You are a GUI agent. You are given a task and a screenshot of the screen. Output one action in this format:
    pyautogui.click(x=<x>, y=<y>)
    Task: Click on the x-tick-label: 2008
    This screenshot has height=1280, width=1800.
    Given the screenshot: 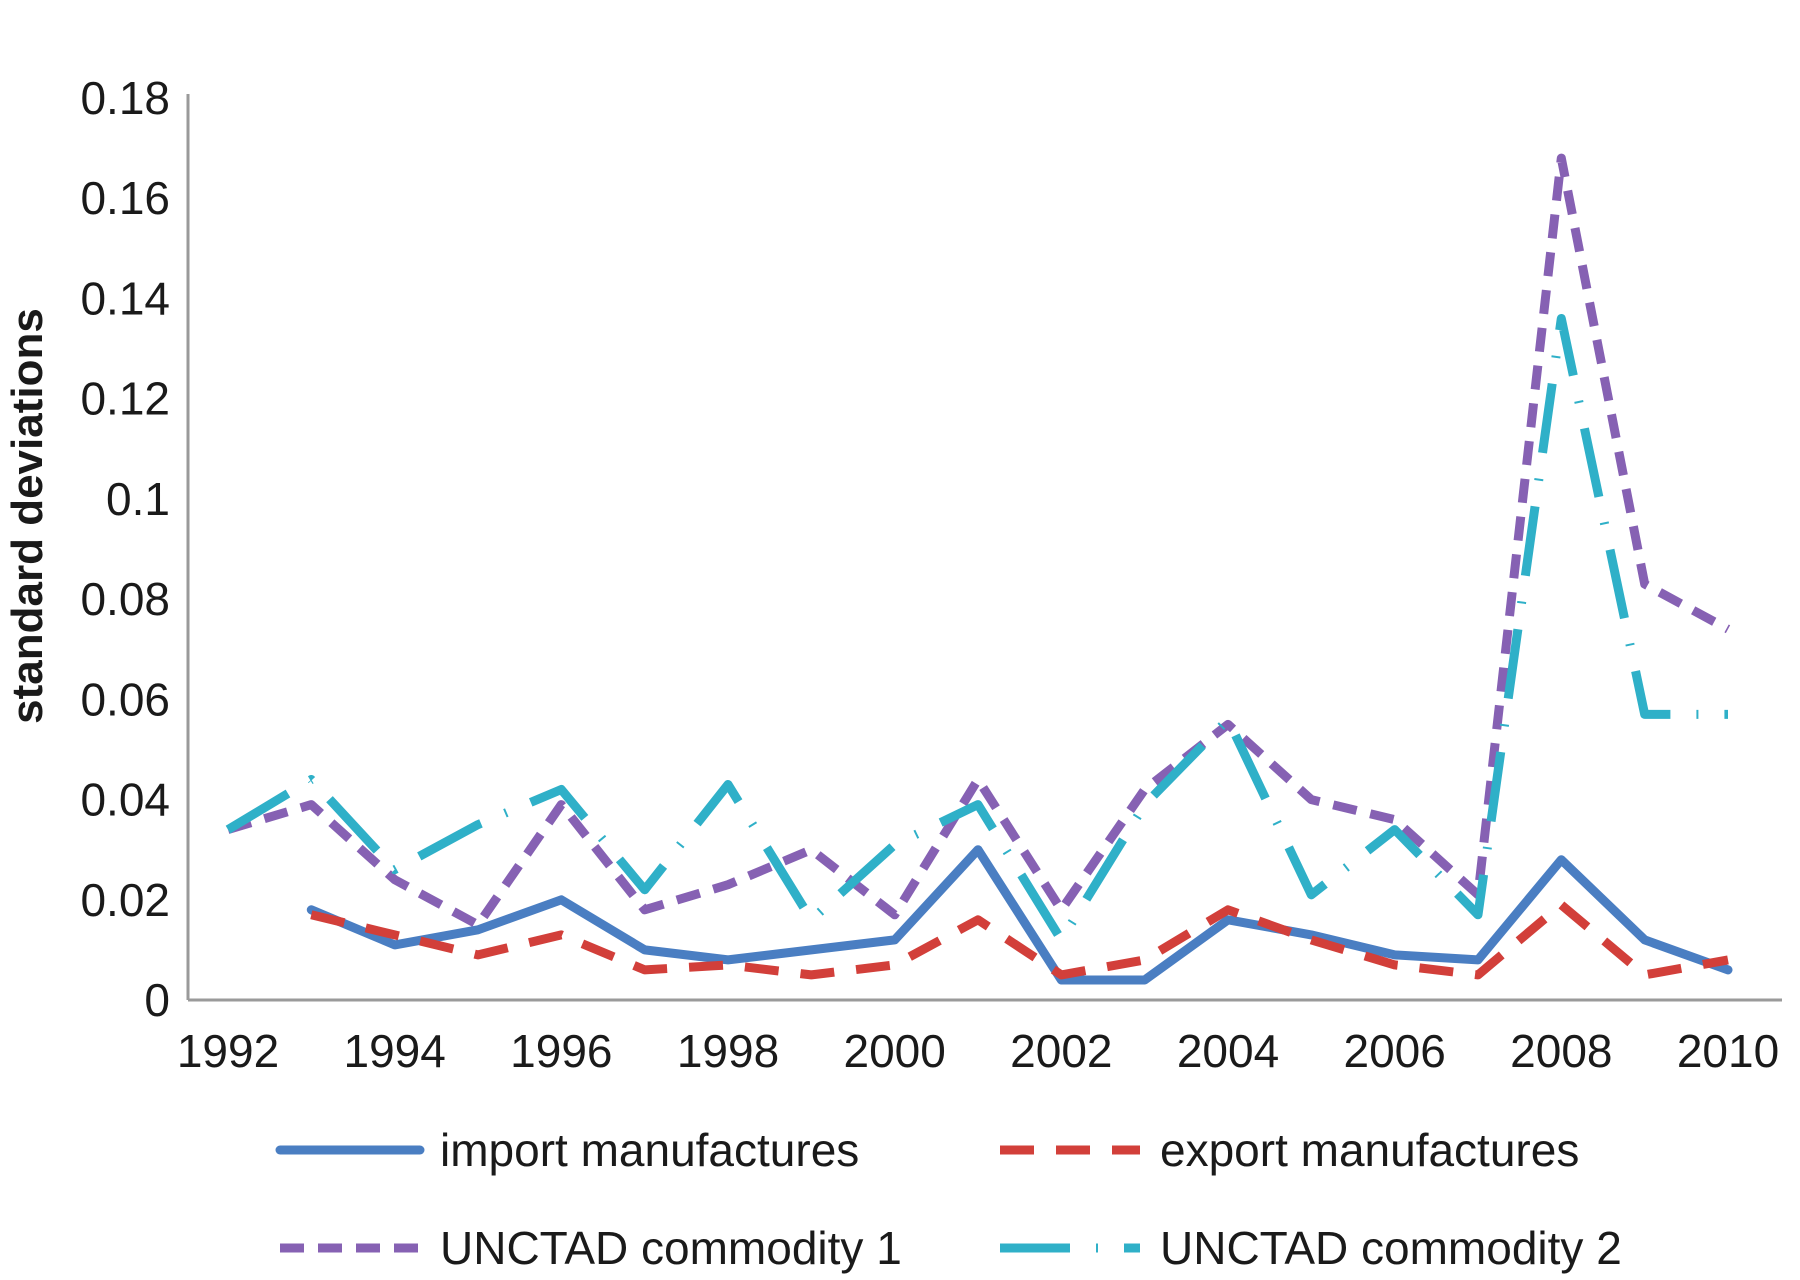 What is the action you would take?
    pyautogui.click(x=1561, y=1051)
    